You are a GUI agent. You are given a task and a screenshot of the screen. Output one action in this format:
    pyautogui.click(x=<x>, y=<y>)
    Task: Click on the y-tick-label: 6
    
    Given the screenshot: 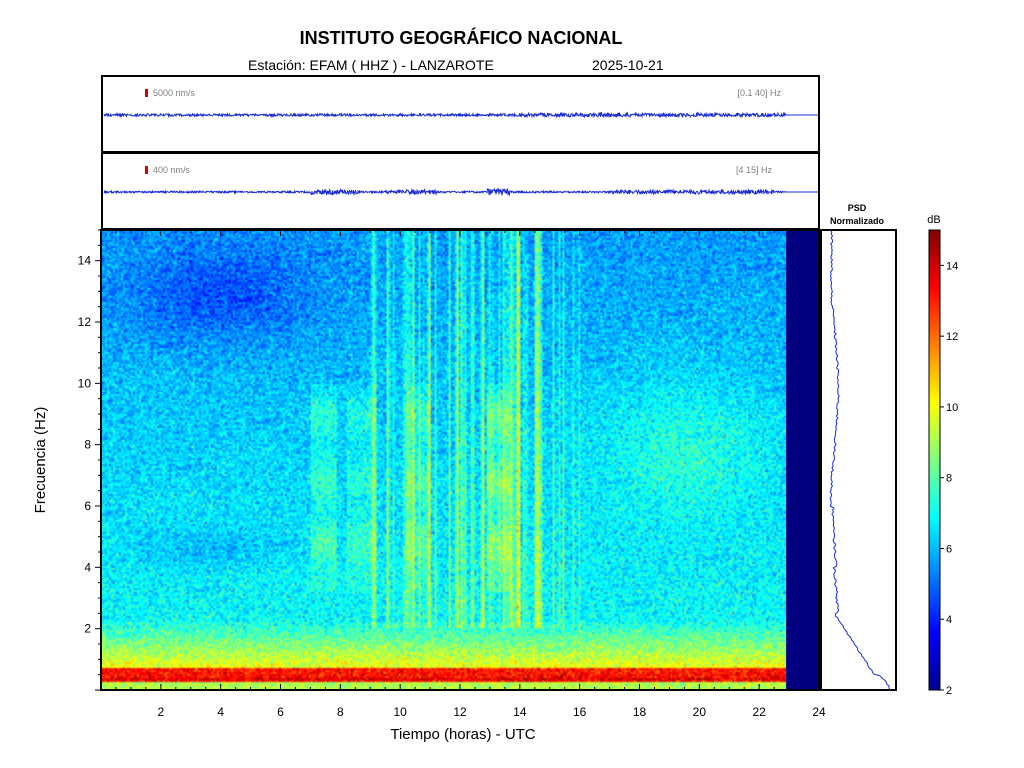 What is the action you would take?
    pyautogui.click(x=87, y=506)
    